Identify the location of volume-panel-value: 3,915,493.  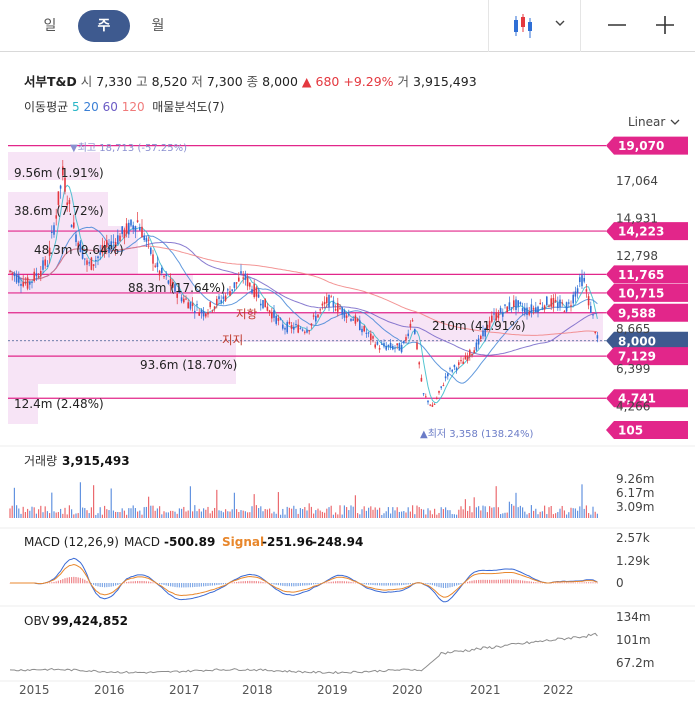
(96, 461).